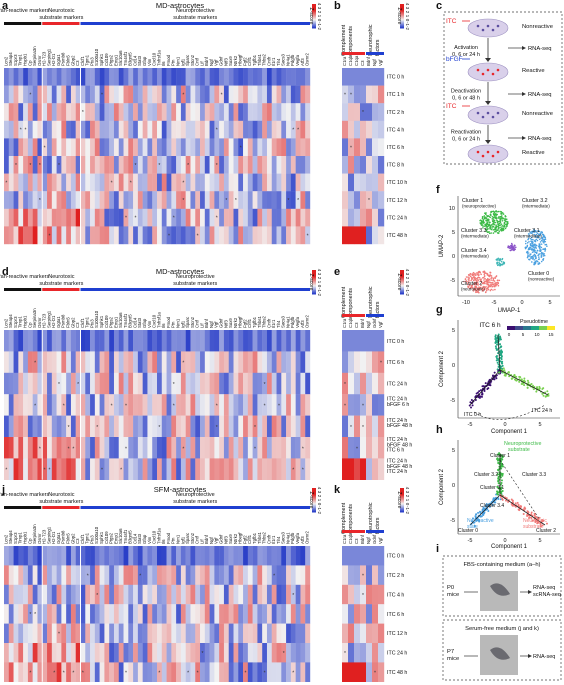  I want to click on gene-label: Steap4, so click(10, 59).